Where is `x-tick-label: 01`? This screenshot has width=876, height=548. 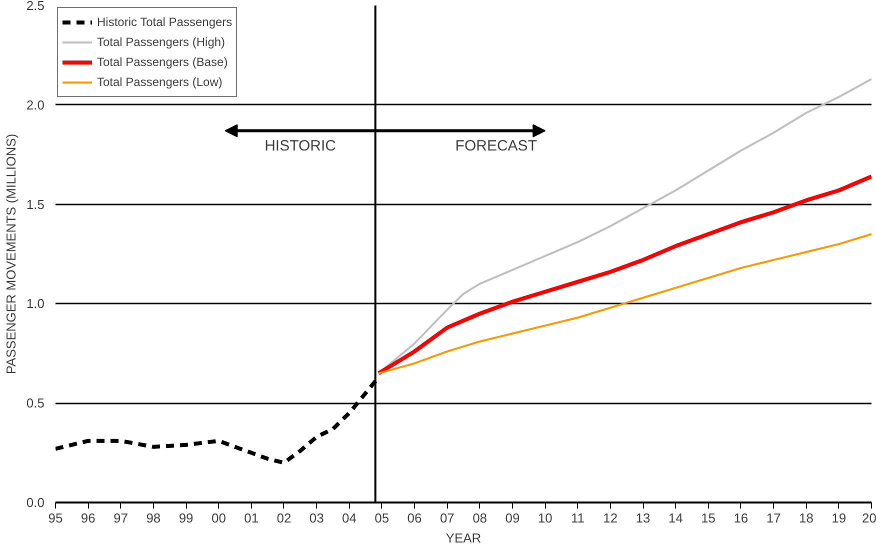 x-tick-label: 01 is located at coordinates (251, 518).